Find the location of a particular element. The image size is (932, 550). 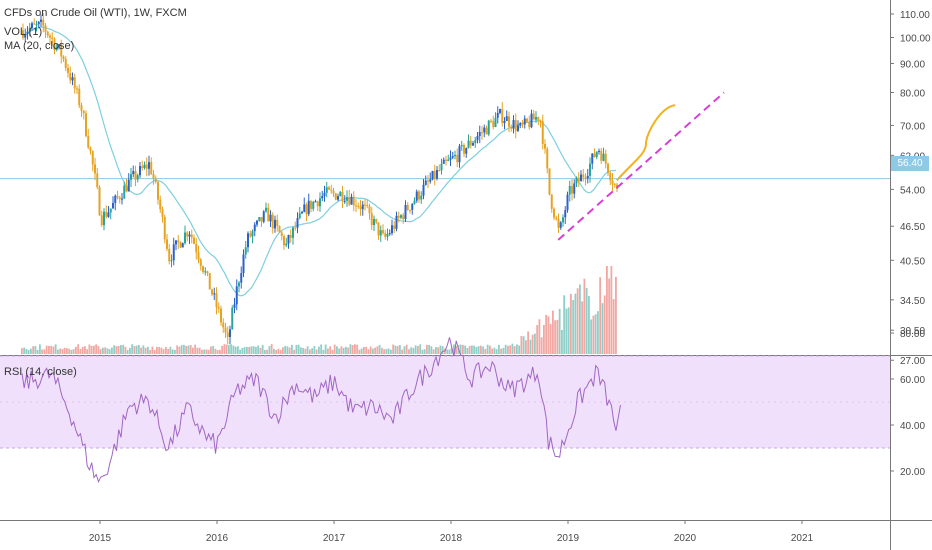

price-tick-label: 40.50 is located at coordinates (912, 261).